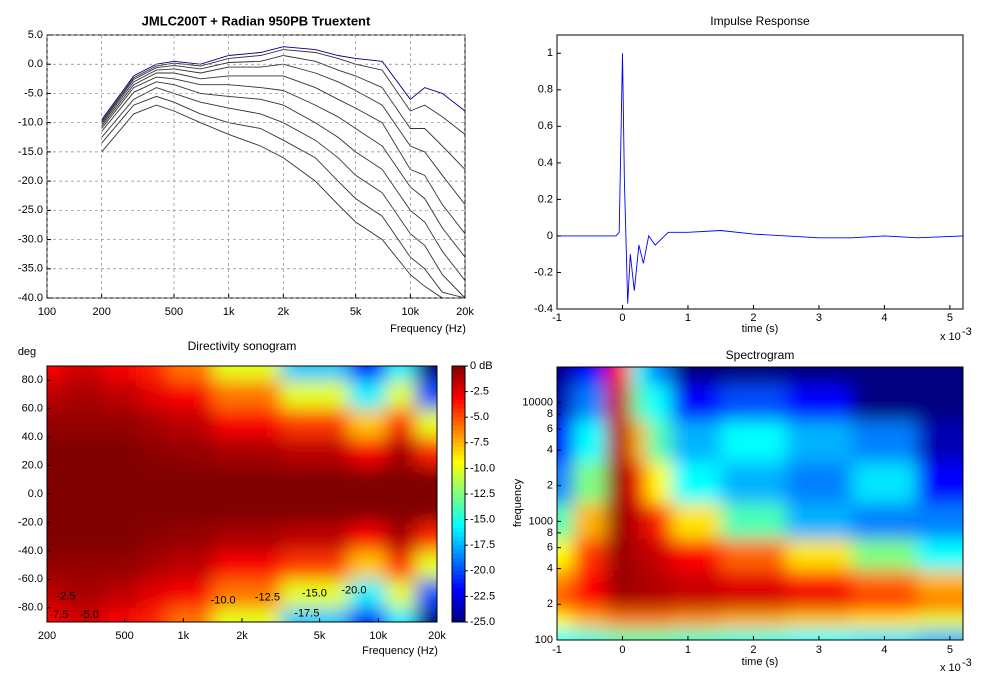 This screenshot has width=1004, height=680. Describe the element at coordinates (32, 465) in the screenshot. I see `y-tick-label: 20.0` at that location.